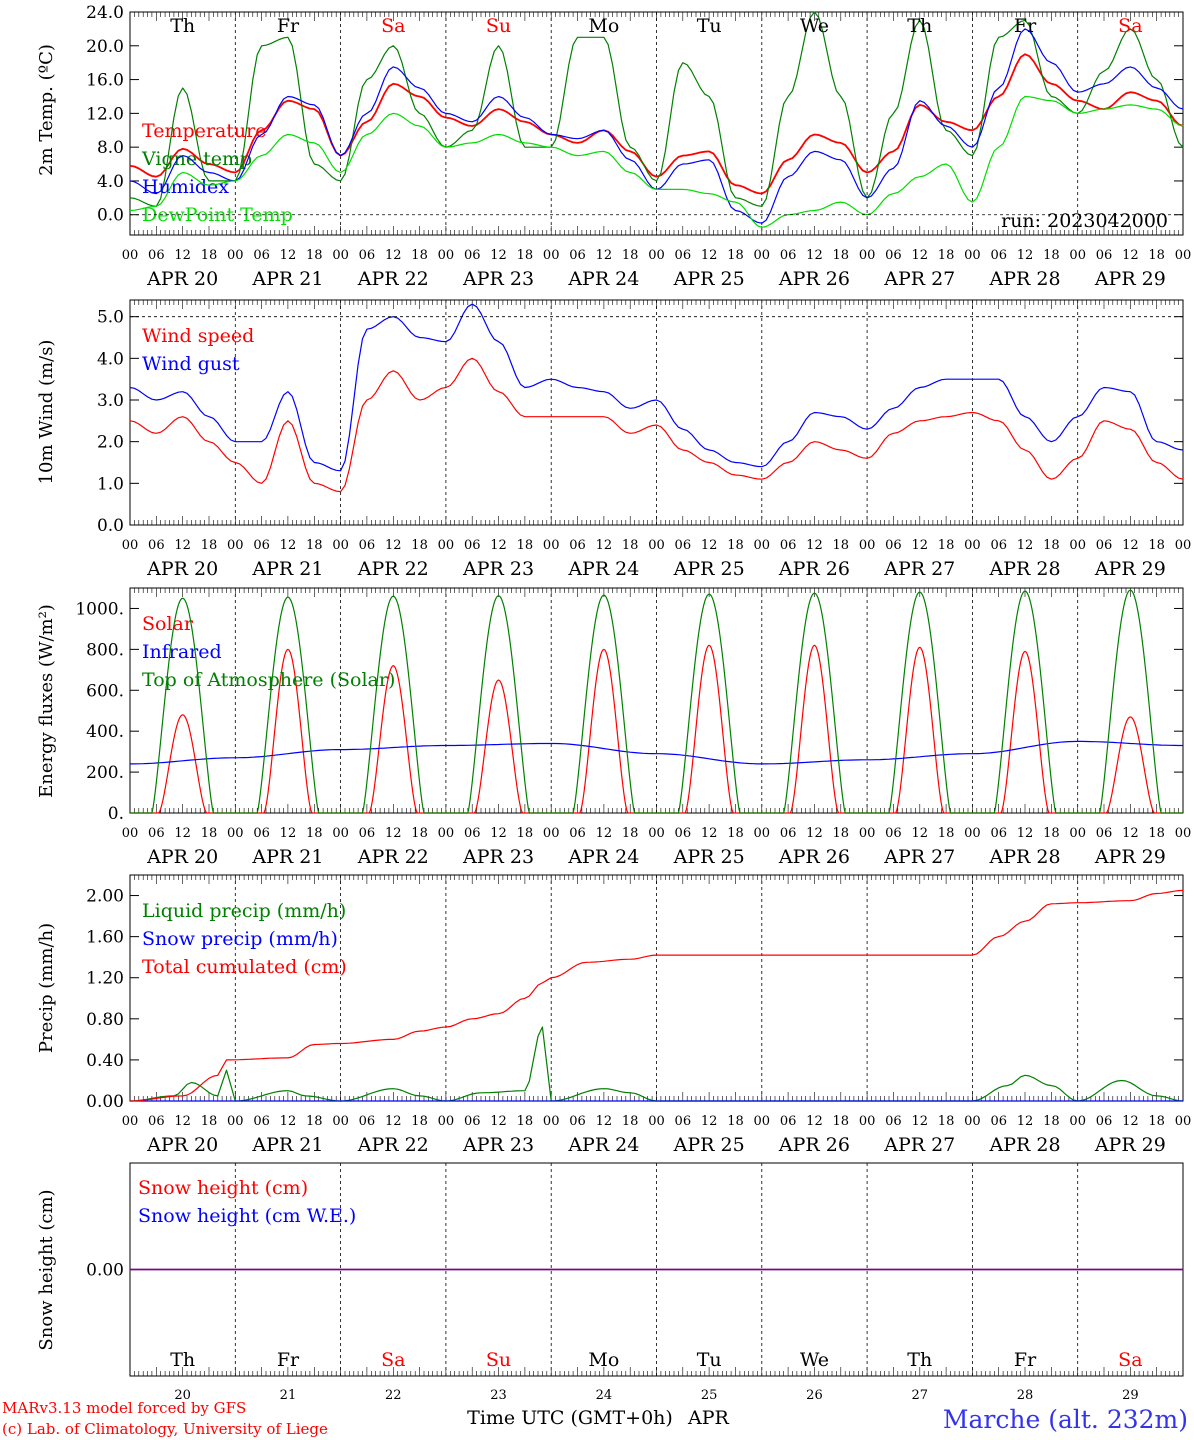 This screenshot has height=1440, width=1194. What do you see at coordinates (288, 1395) in the screenshot?
I see `day-number-label: 21` at bounding box center [288, 1395].